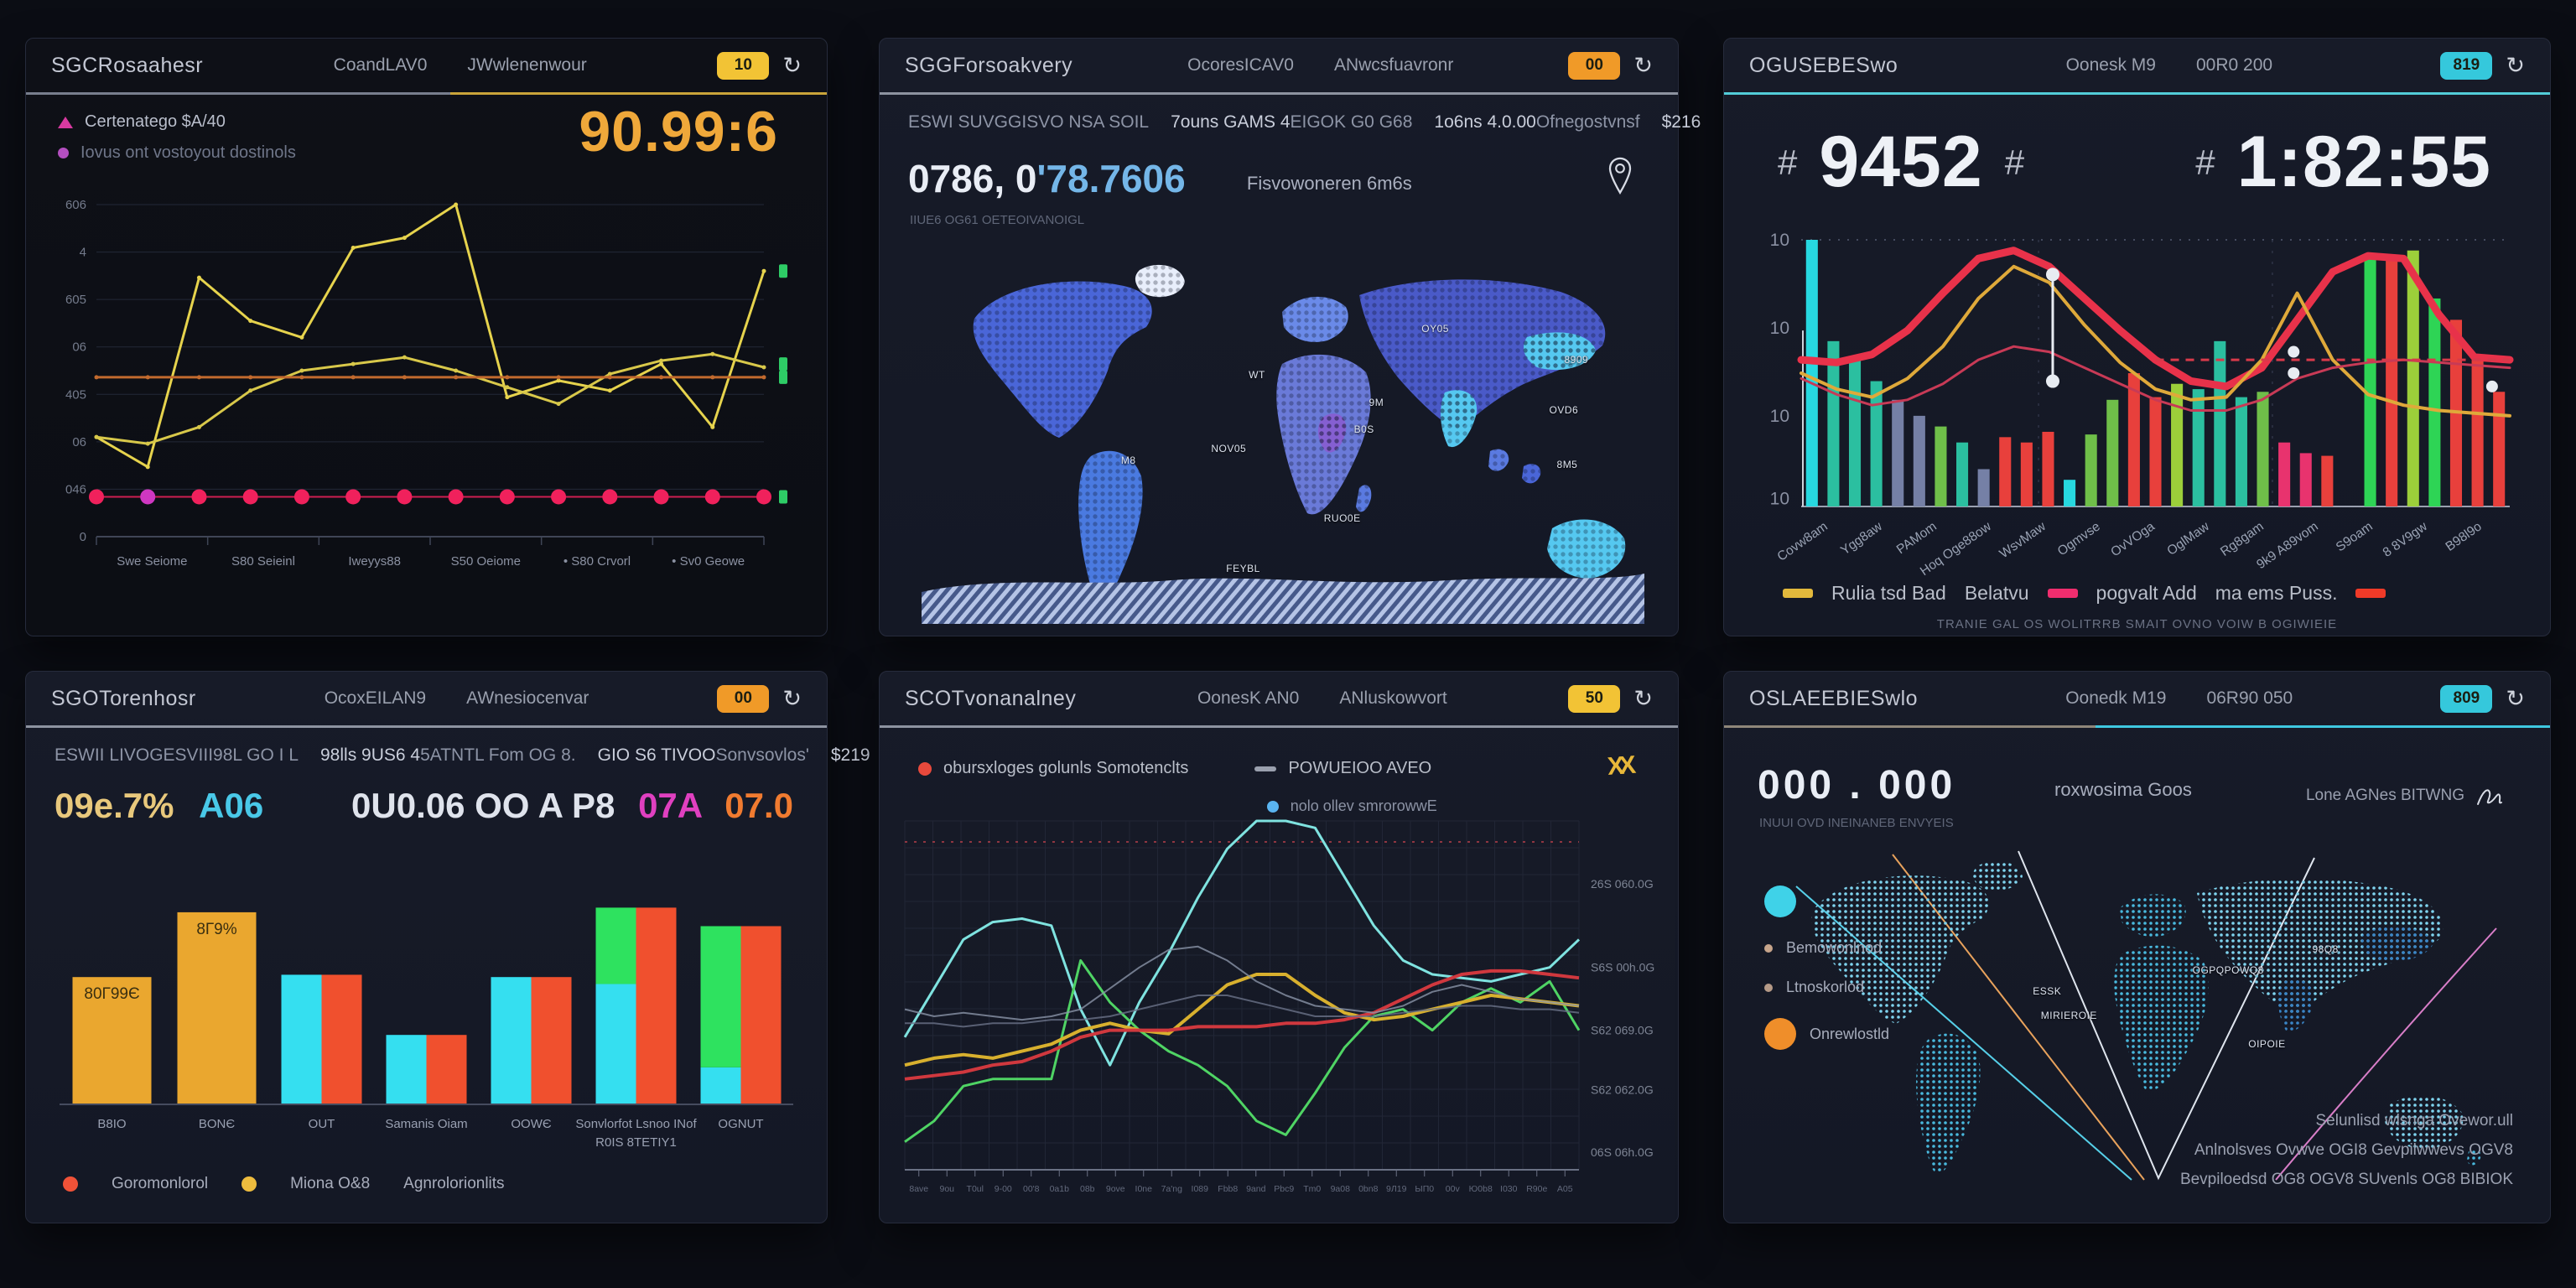 The image size is (2576, 1288). What do you see at coordinates (75, 300) in the screenshot?
I see `svg-text: 605` at bounding box center [75, 300].